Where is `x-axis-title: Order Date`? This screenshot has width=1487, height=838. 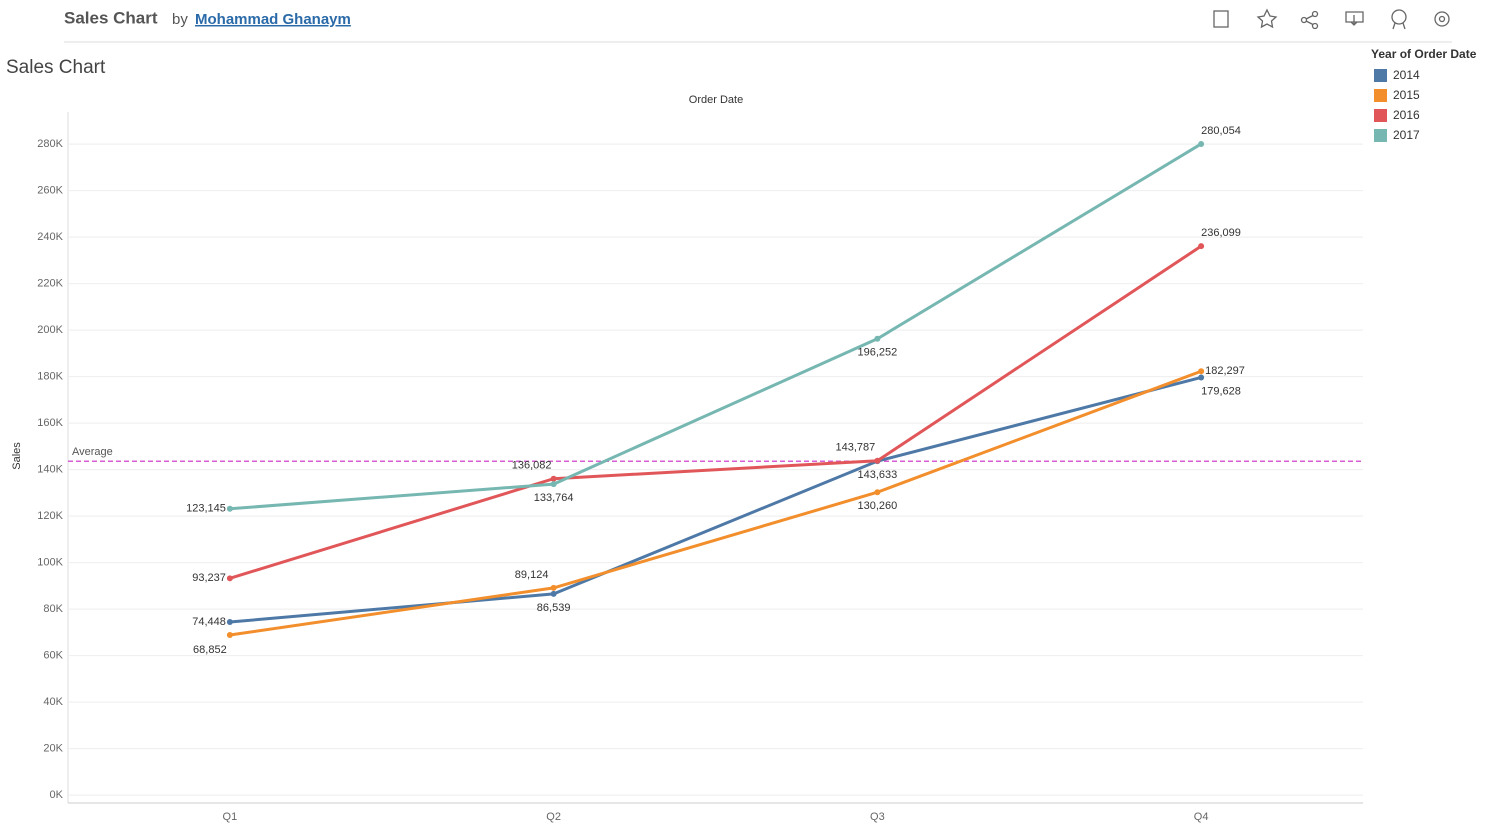 x-axis-title: Order Date is located at coordinates (716, 100).